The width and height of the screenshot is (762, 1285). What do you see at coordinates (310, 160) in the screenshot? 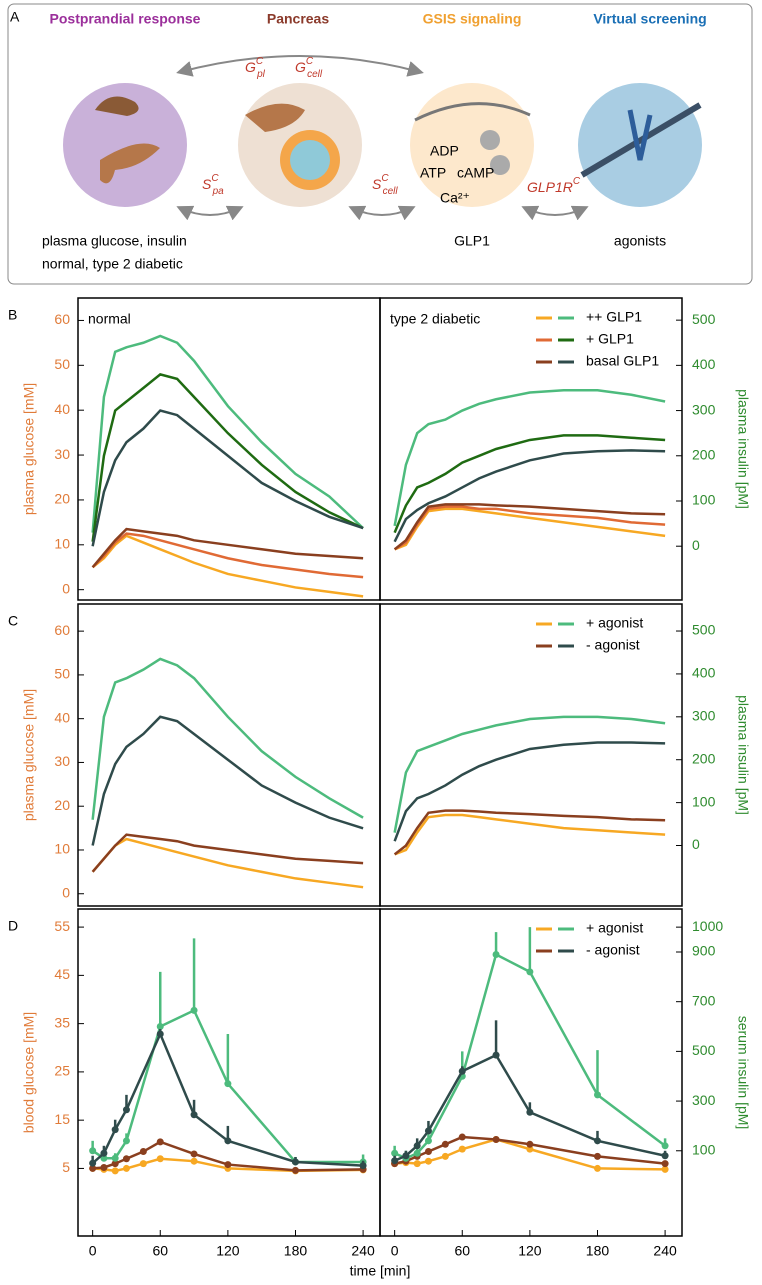
I see `islet-icon` at bounding box center [310, 160].